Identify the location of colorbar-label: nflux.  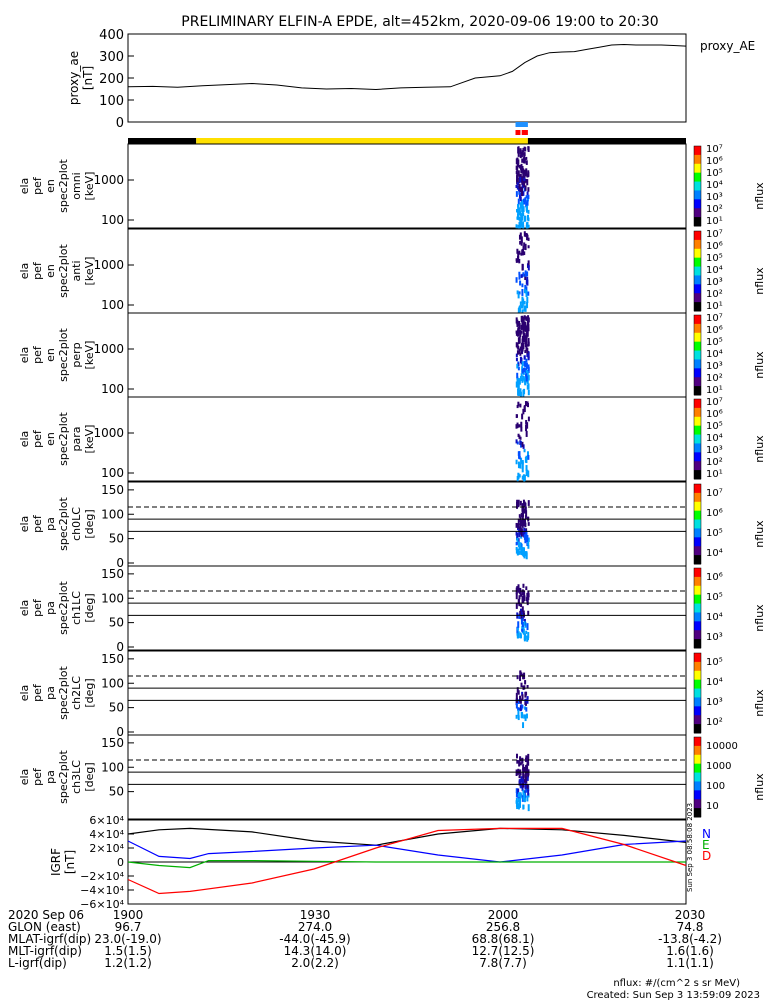
(759, 703).